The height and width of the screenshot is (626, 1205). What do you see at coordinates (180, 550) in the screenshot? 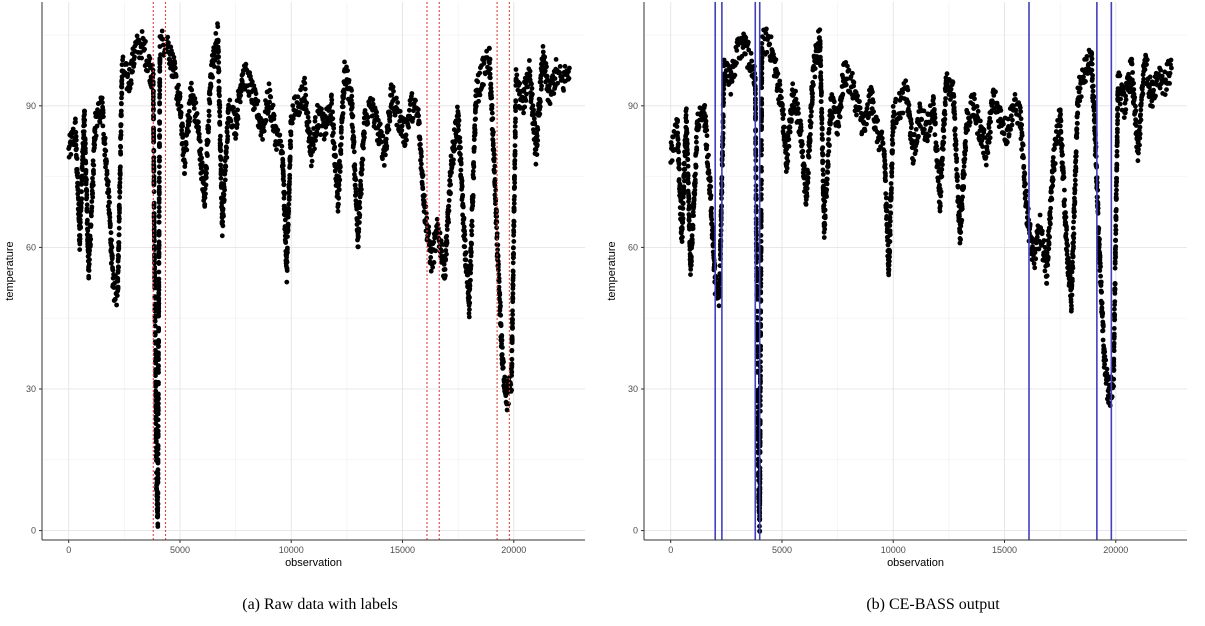
I see `x-tick-label: 5000` at bounding box center [180, 550].